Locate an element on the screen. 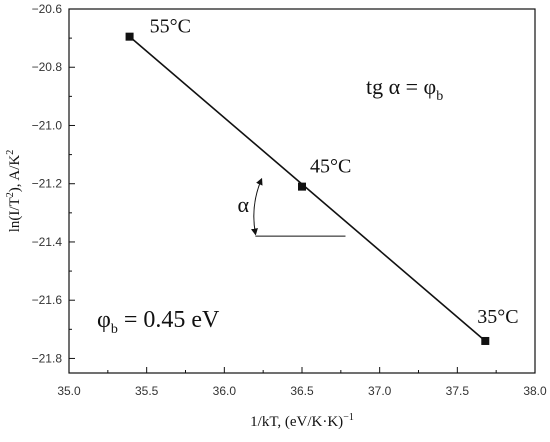 This screenshot has height=442, width=550. x-tick-label: 36.0 is located at coordinates (225, 391).